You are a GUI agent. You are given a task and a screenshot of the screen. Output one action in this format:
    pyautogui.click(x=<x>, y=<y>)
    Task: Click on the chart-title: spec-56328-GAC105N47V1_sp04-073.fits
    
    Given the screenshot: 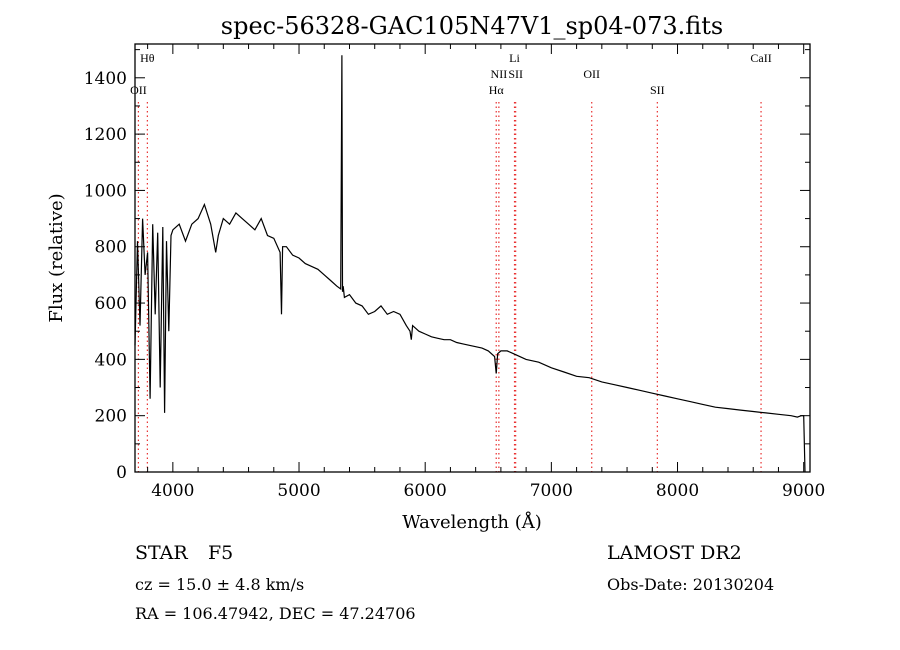 What is the action you would take?
    pyautogui.click(x=472, y=26)
    